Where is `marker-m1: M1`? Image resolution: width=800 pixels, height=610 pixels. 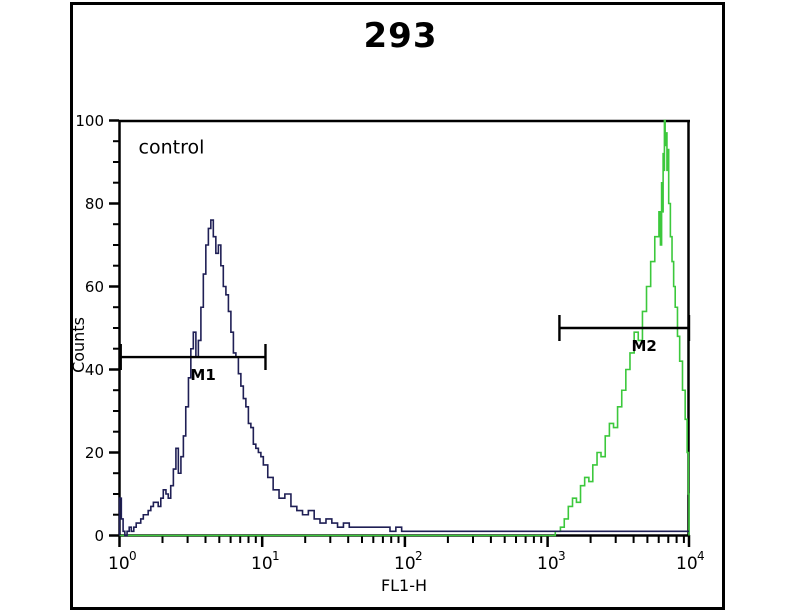 marker-m1: M1 is located at coordinates (193, 364).